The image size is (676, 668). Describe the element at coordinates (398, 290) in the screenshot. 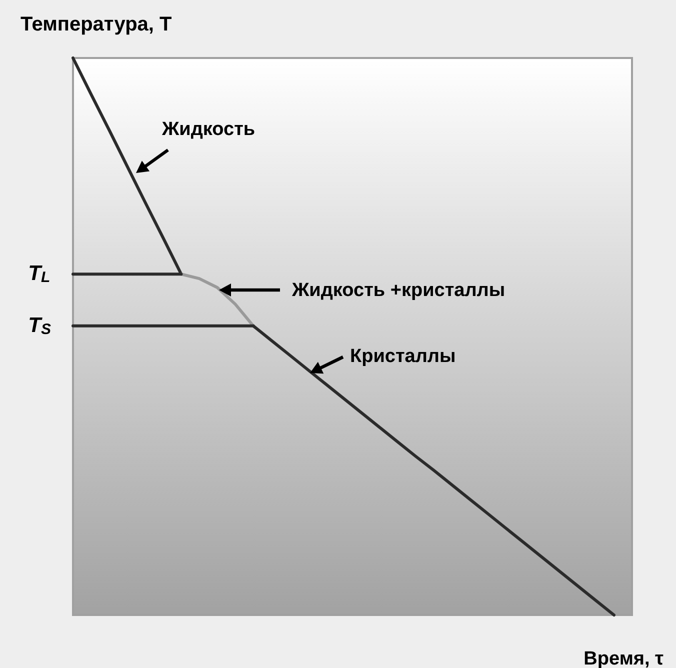

I see `annotation: Жидкость +кристаллы` at that location.